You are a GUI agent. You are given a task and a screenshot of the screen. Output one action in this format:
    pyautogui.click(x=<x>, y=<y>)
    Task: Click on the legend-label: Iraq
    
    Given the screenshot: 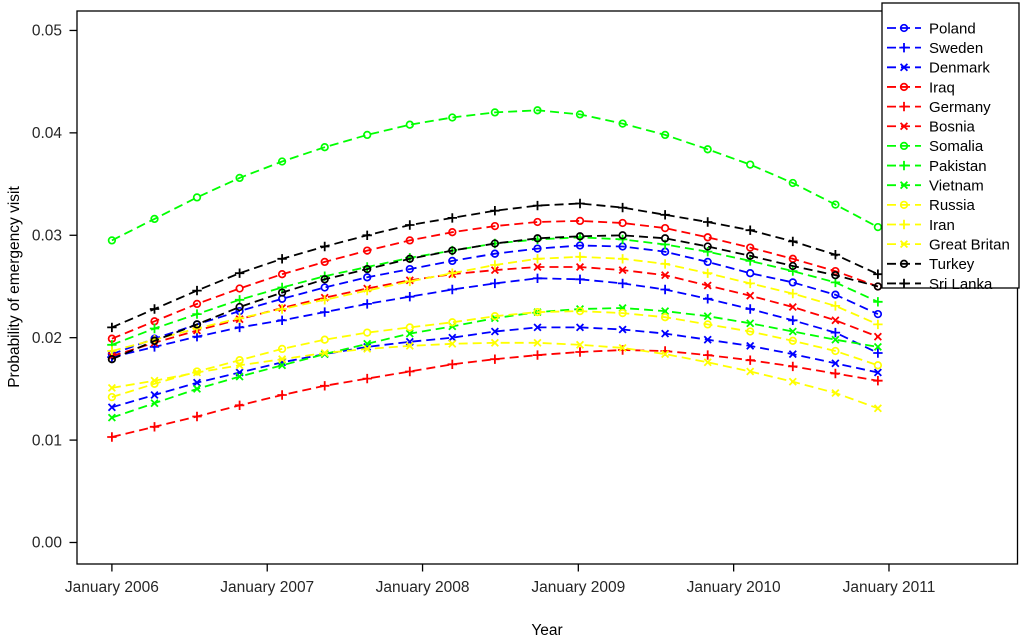 What is the action you would take?
    pyautogui.click(x=942, y=87)
    